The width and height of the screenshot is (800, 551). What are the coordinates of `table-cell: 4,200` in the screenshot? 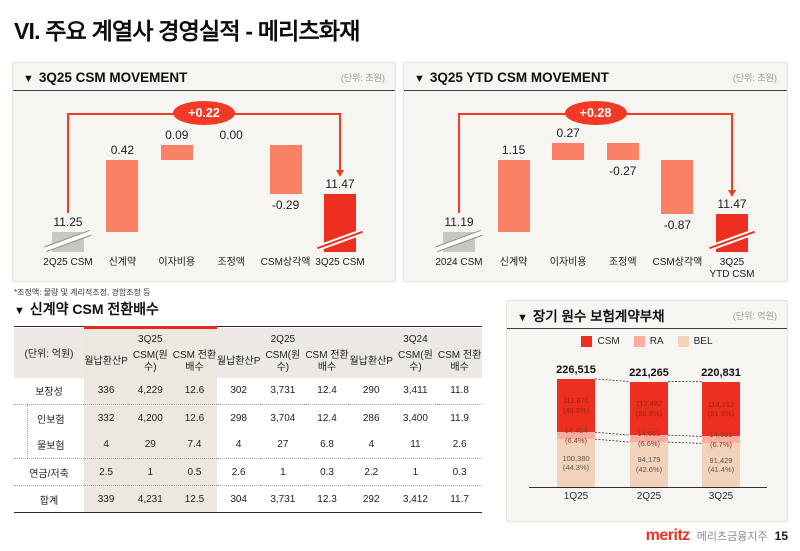 It's located at (150, 417).